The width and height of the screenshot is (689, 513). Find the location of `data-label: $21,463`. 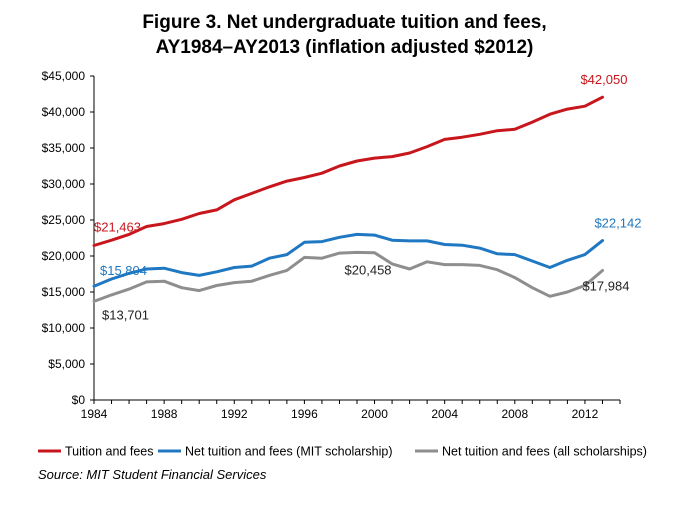

data-label: $21,463 is located at coordinates (117, 226).